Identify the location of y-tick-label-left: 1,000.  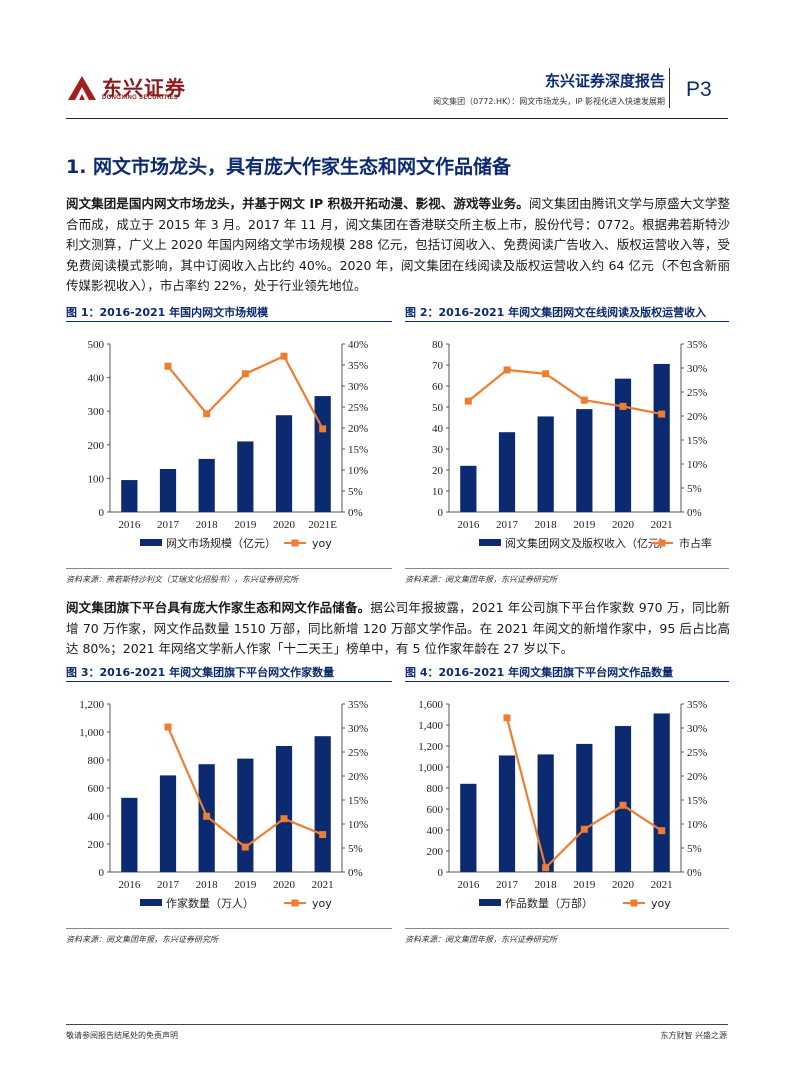
(91, 733).